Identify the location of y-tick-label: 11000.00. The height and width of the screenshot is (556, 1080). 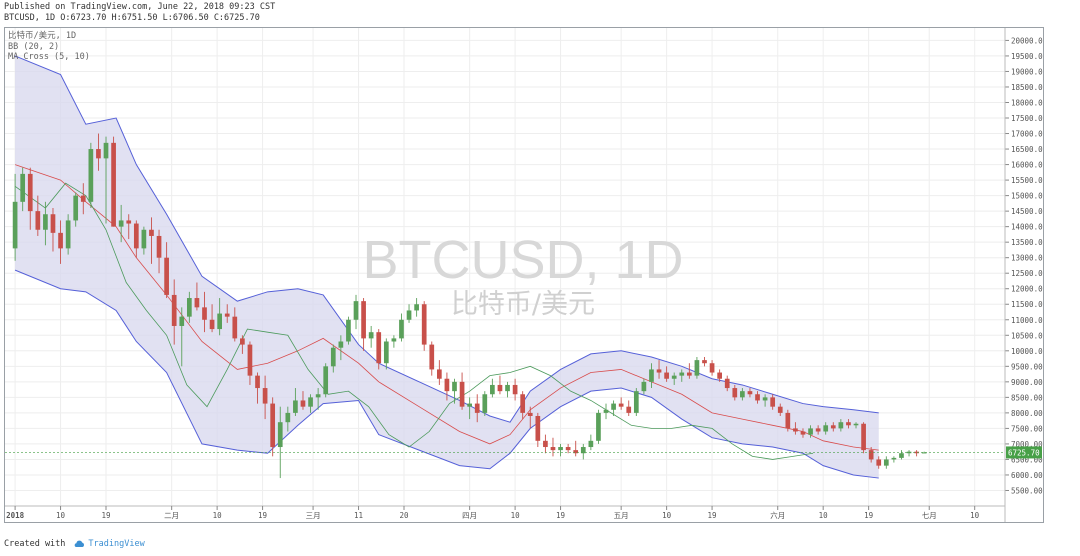
(1027, 320).